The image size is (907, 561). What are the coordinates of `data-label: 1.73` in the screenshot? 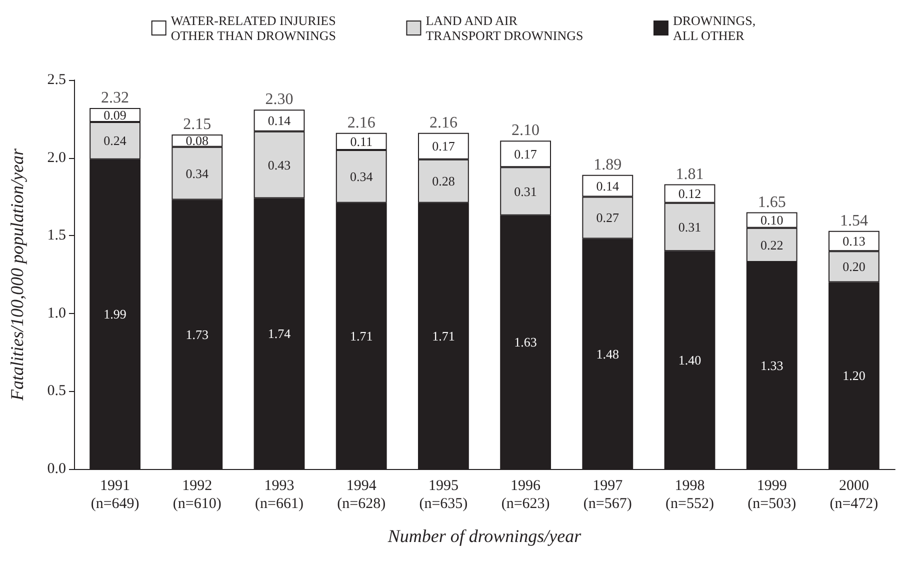 It's located at (197, 334).